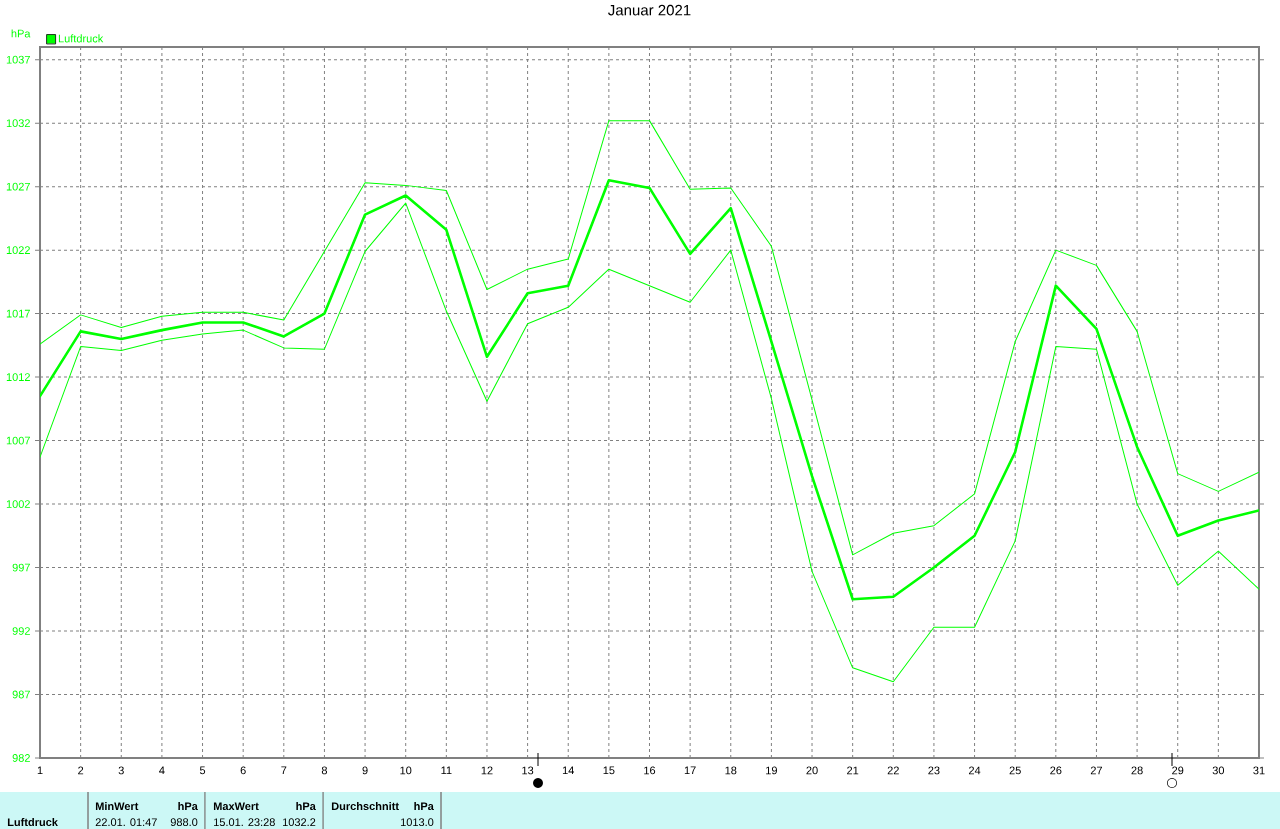  I want to click on y-tick-label: 1017, so click(18, 313).